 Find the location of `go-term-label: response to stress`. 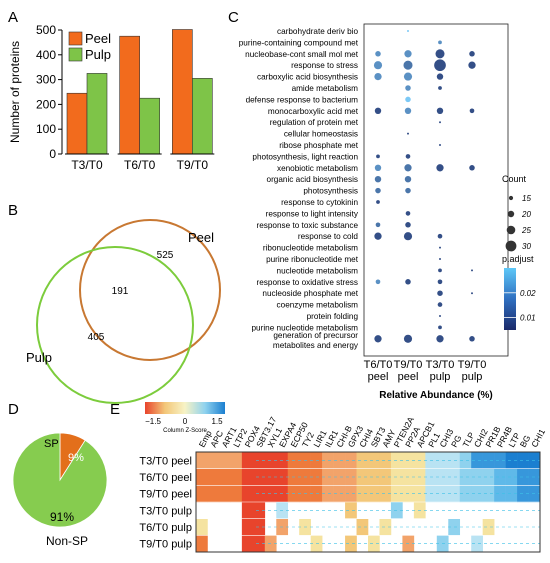

go-term-label: response to stress is located at coordinates (324, 65).